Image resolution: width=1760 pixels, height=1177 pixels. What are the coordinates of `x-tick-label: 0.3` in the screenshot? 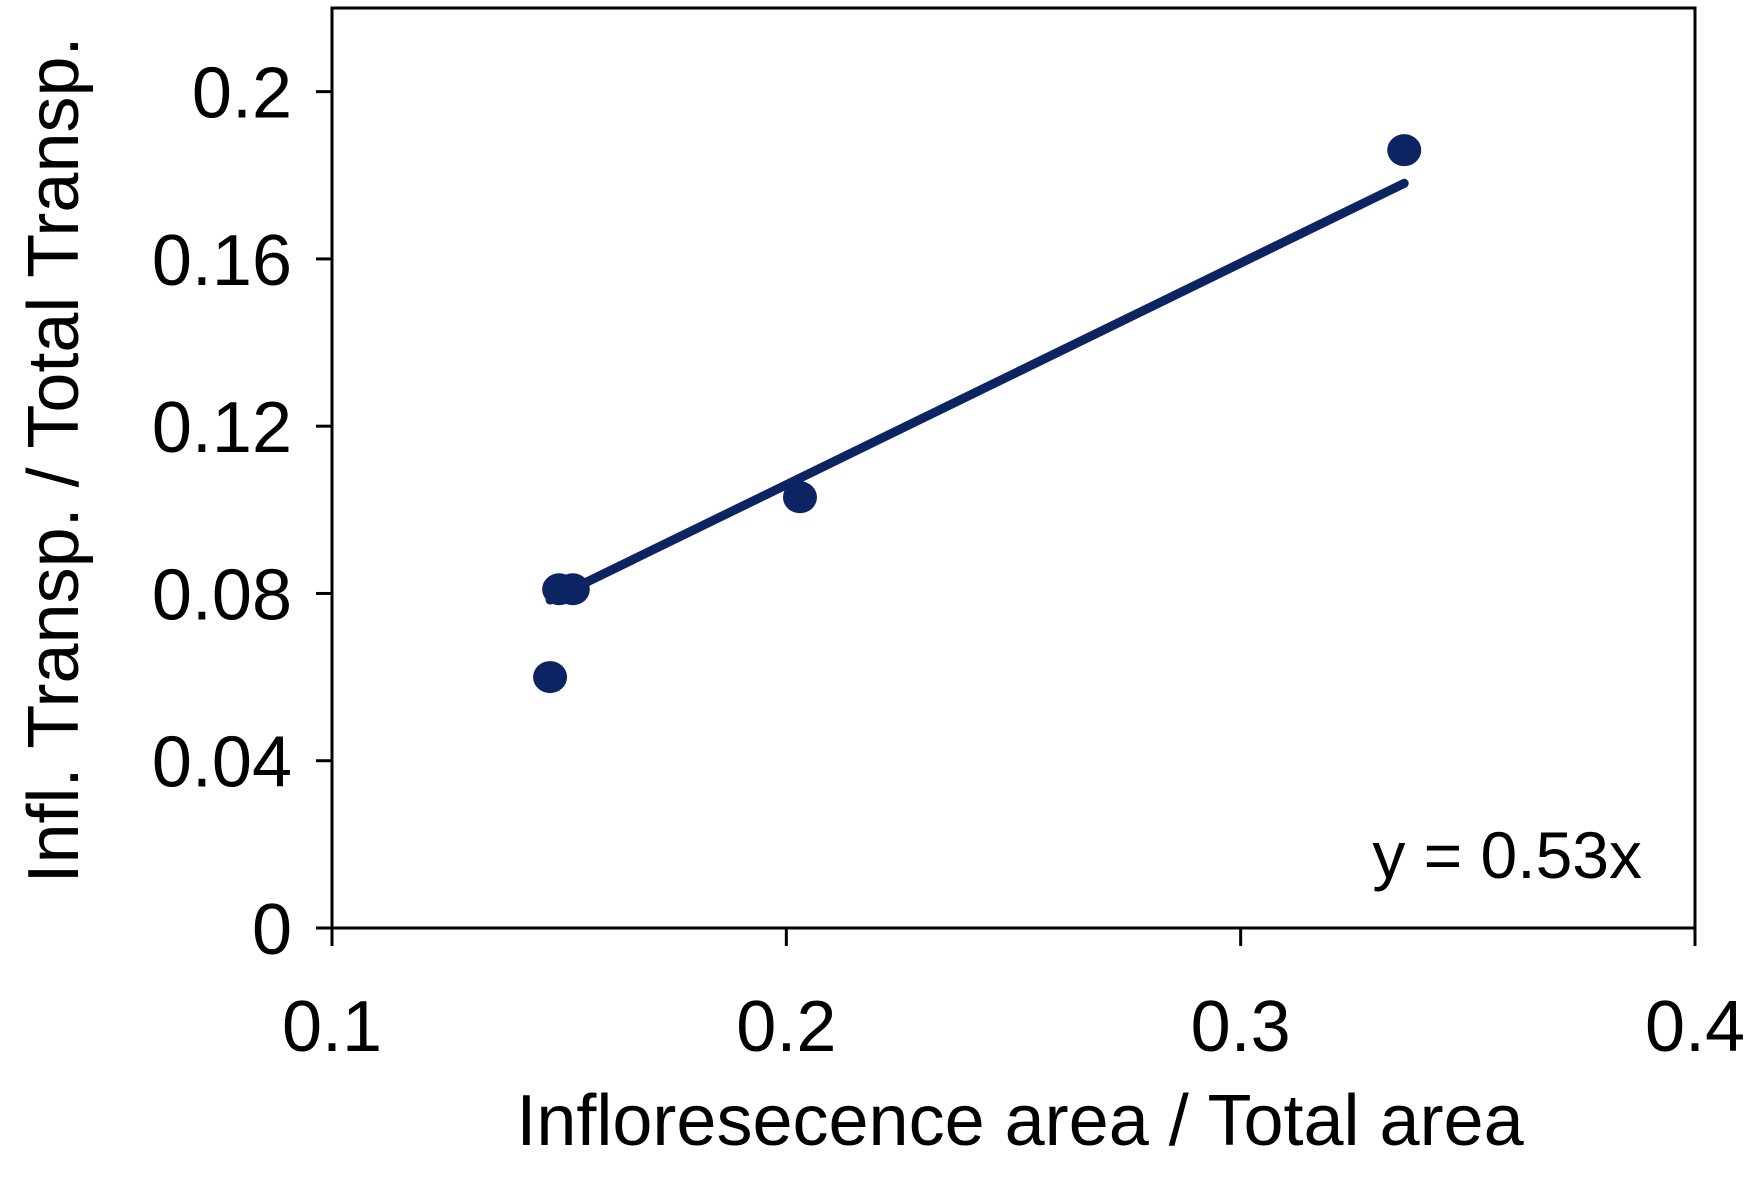 It's located at (1241, 1027).